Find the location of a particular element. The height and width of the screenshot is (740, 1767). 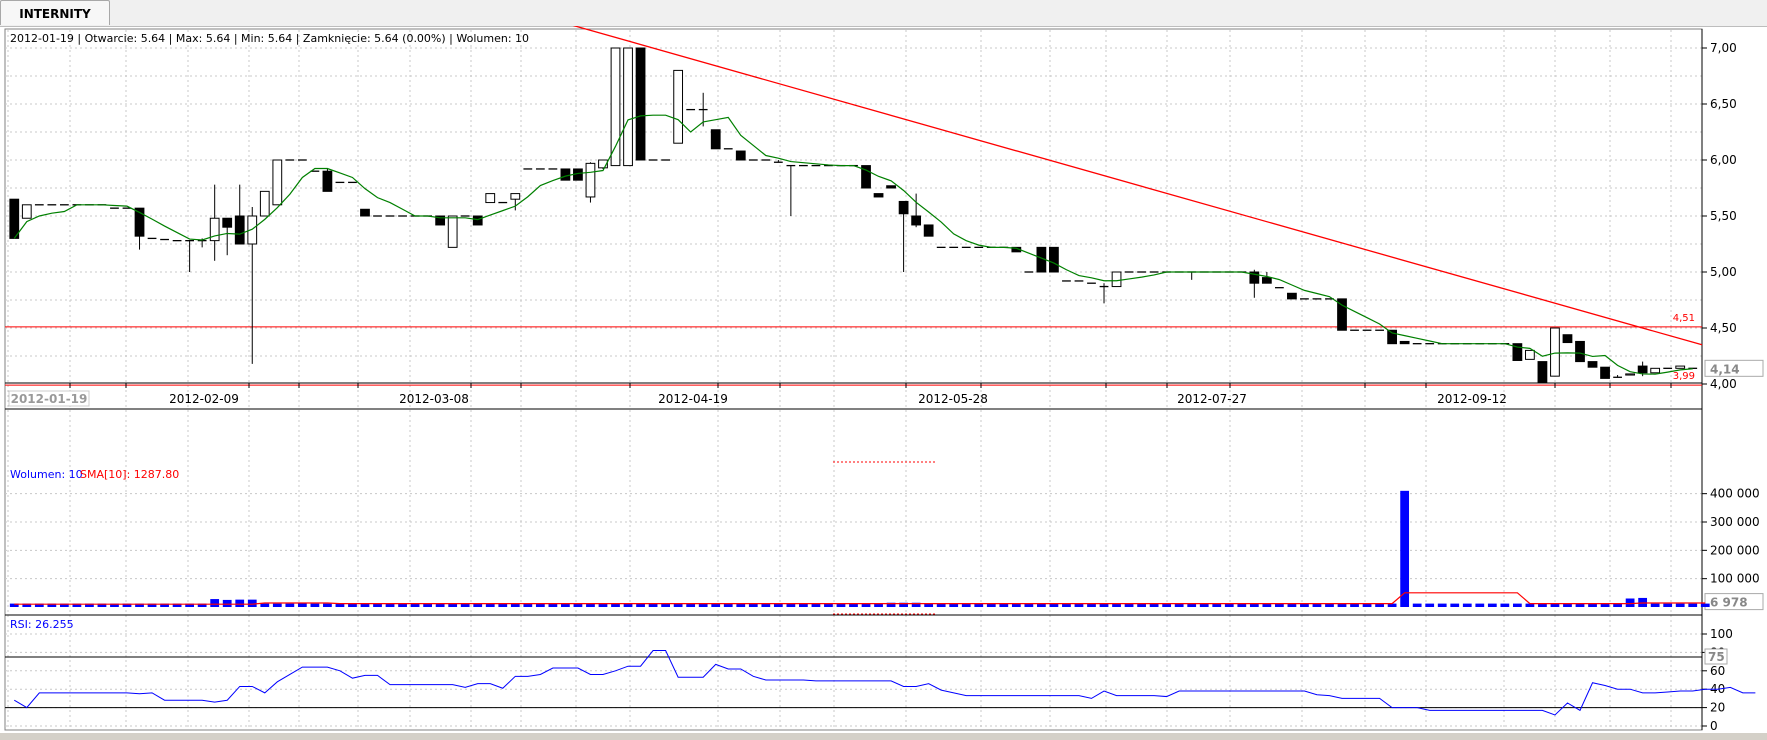

x-tick-label: 2012-02-09 is located at coordinates (204, 399).